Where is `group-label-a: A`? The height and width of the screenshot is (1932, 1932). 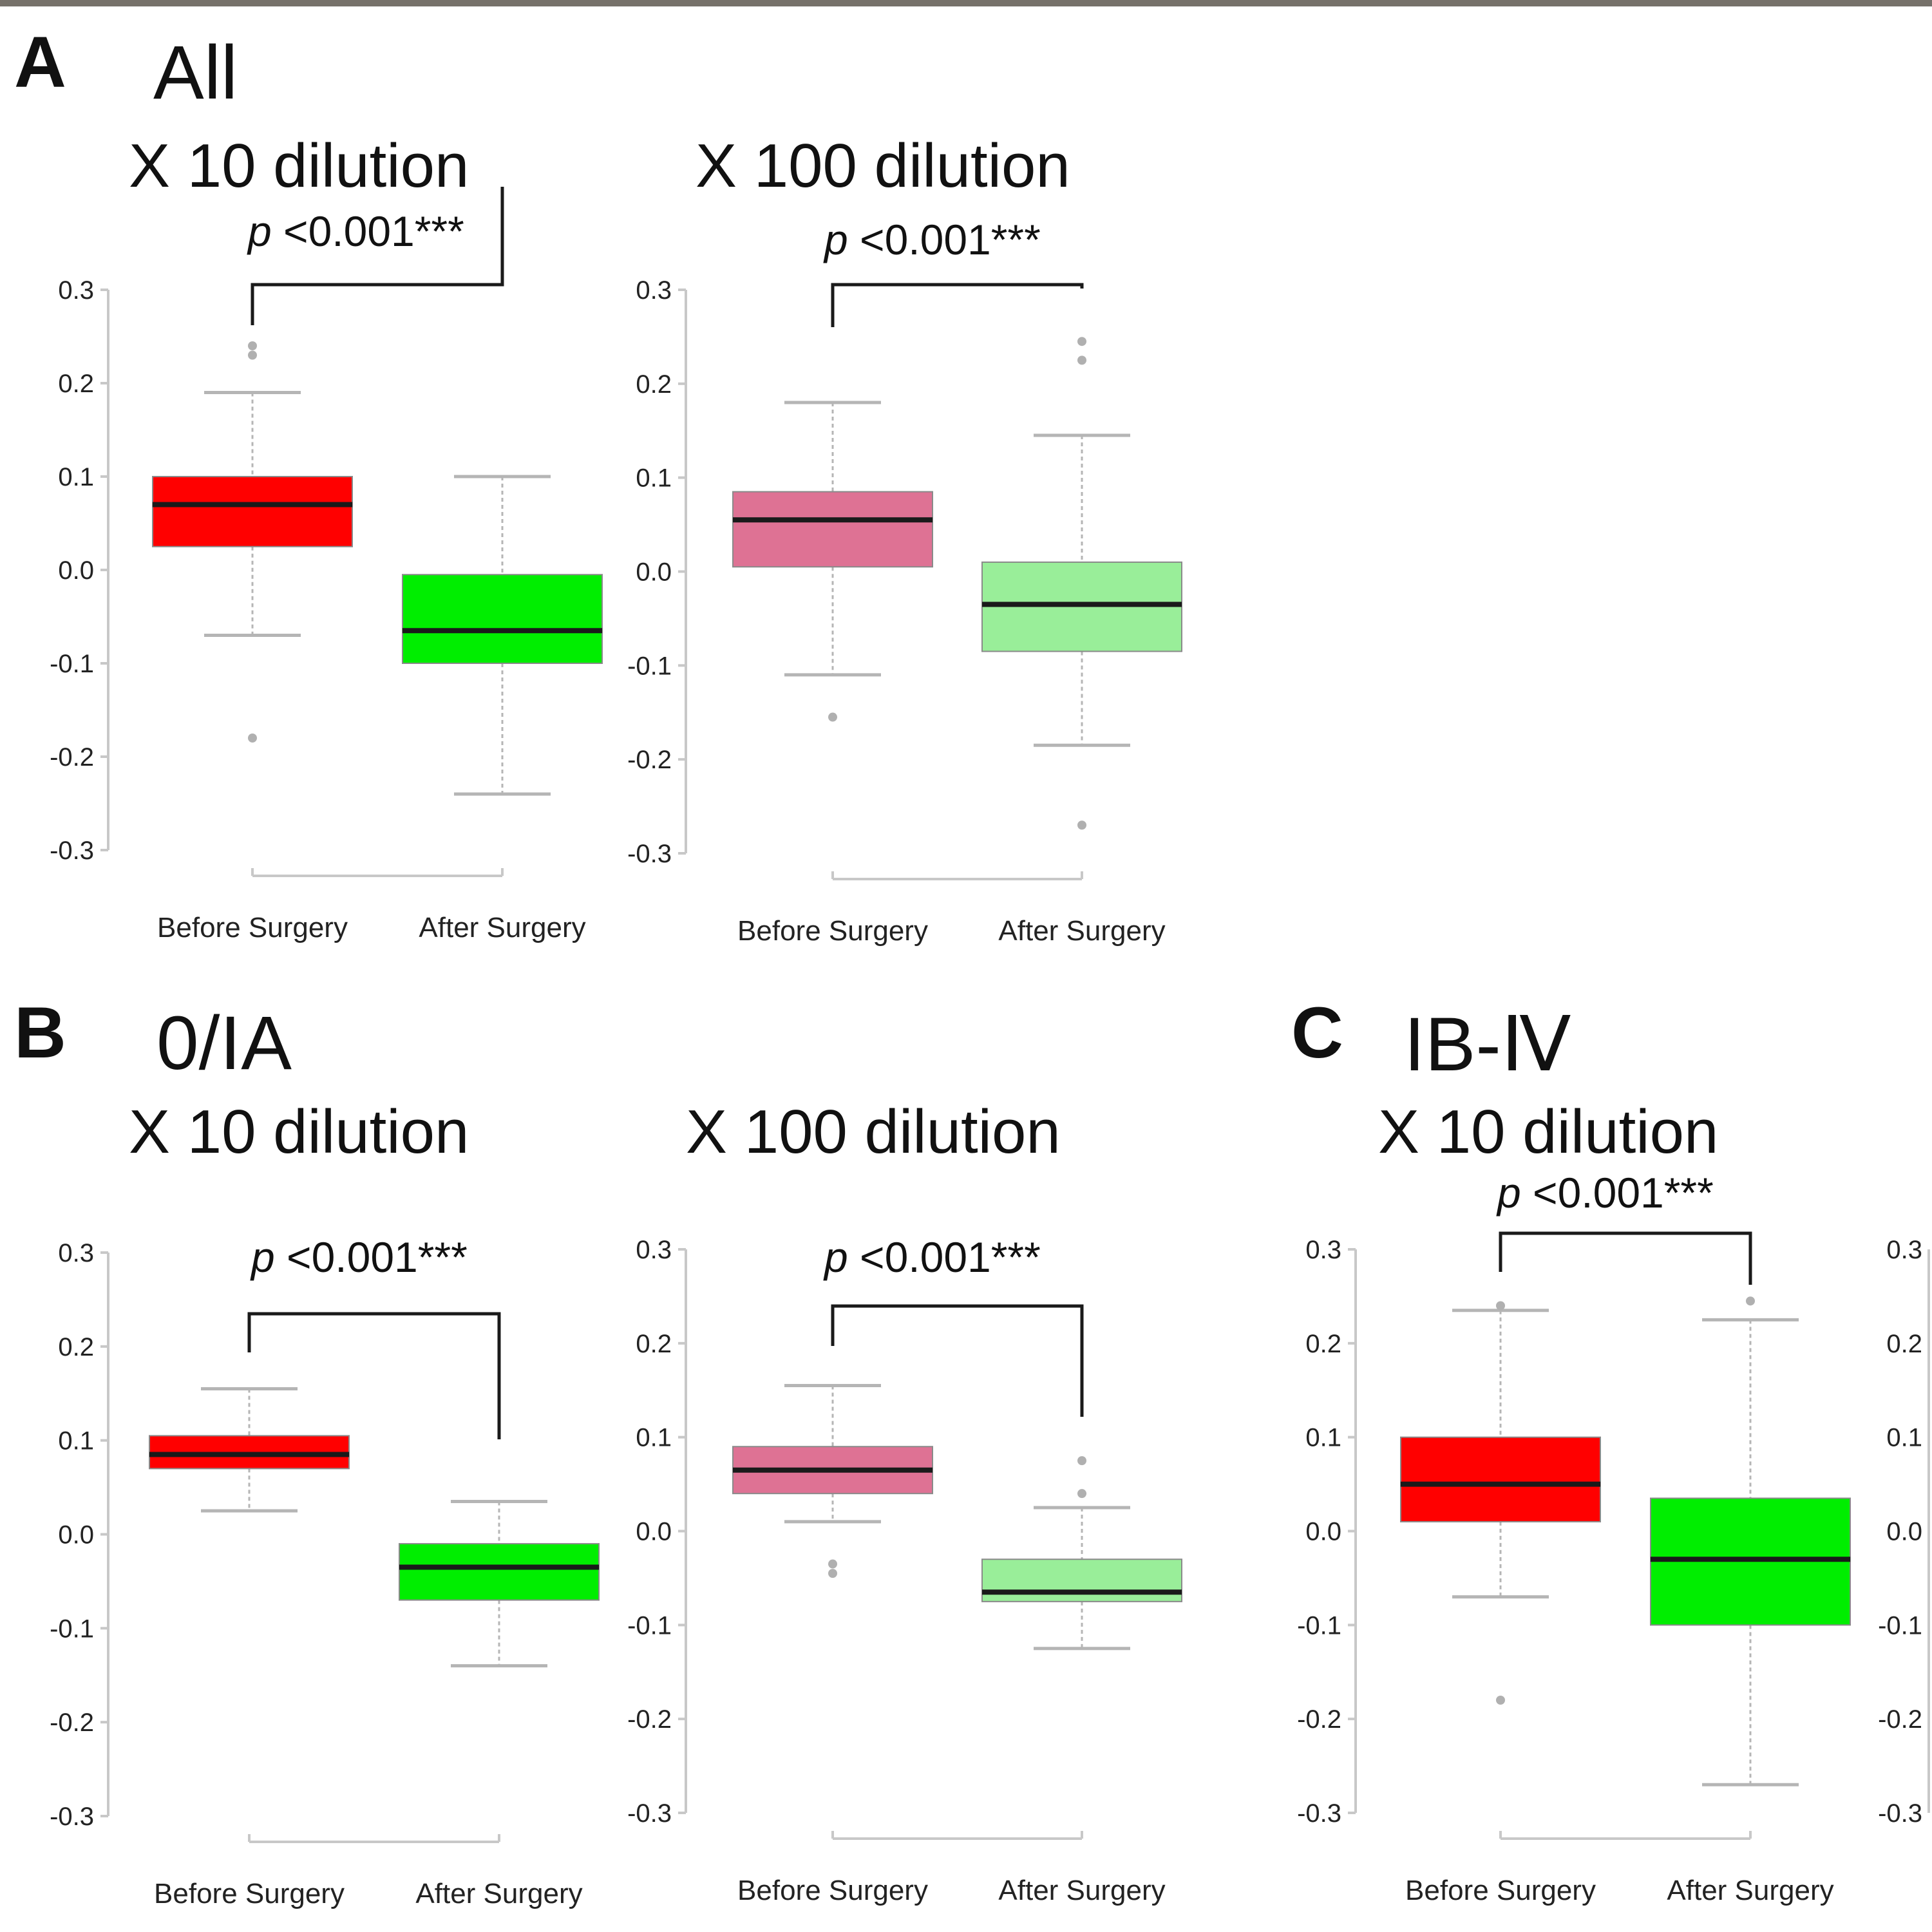
group-label-a: A is located at coordinates (40, 62).